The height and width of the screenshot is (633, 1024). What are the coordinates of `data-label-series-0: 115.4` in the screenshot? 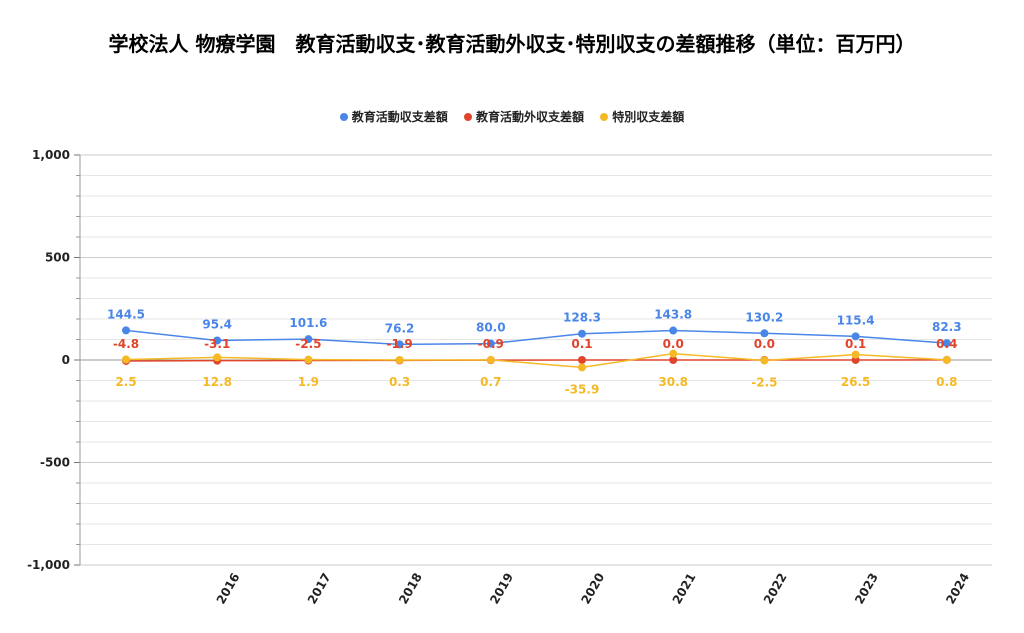 It's located at (856, 320).